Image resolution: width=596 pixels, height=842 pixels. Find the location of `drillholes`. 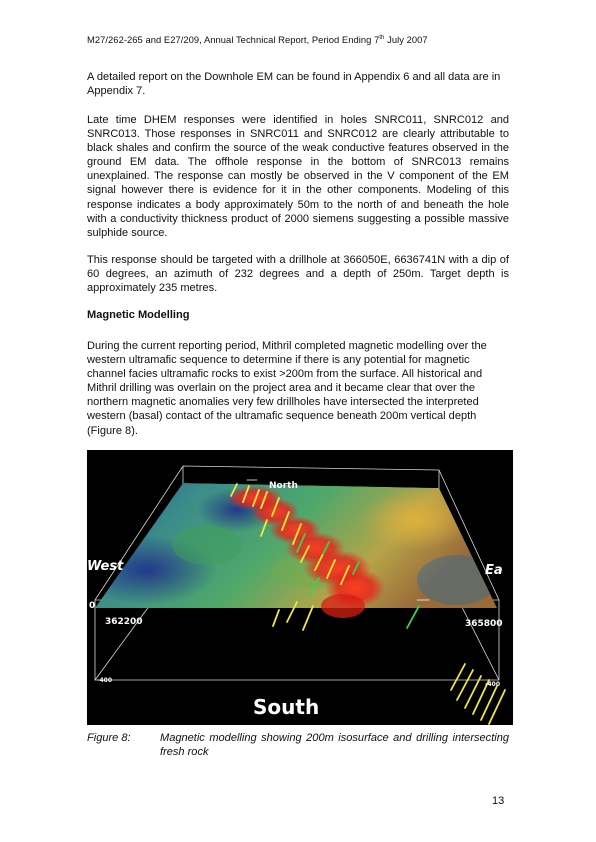

drillholes is located at coordinates (368, 602).